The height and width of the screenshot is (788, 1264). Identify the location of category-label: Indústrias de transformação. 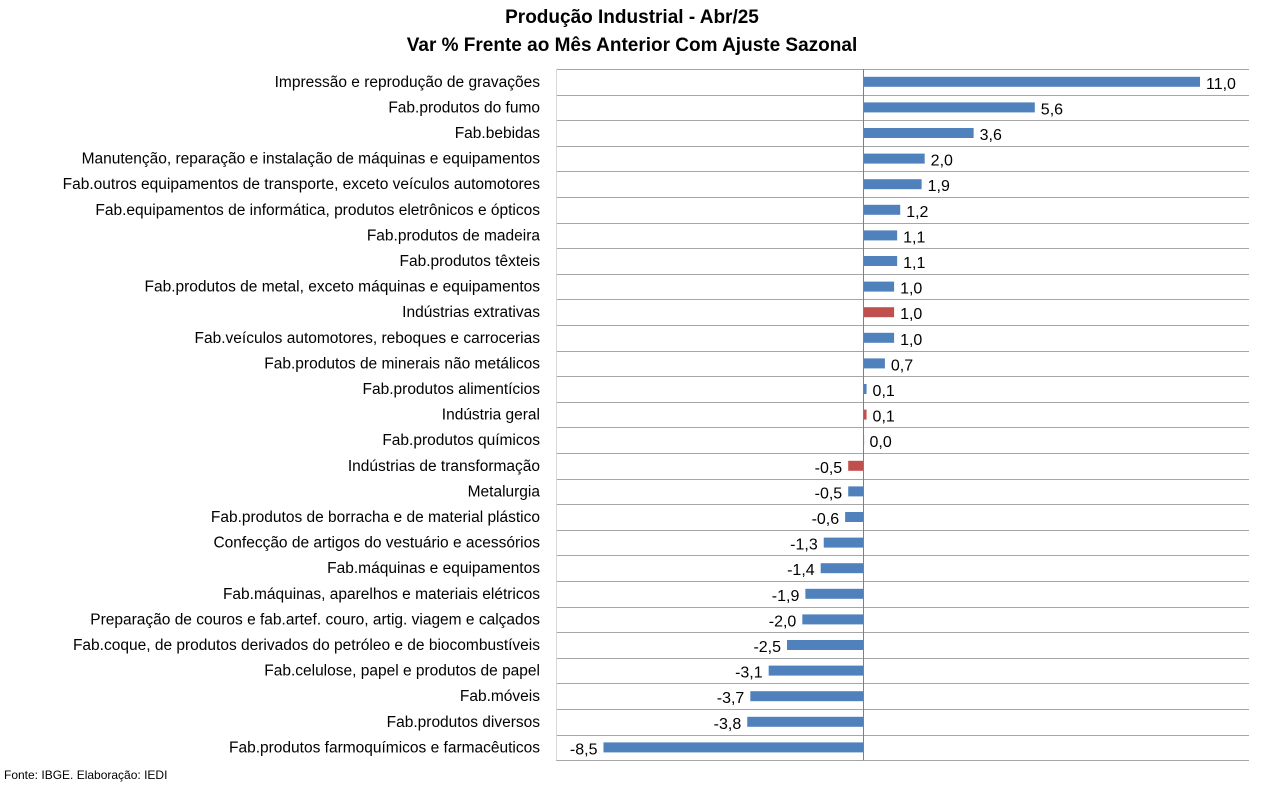
(444, 466).